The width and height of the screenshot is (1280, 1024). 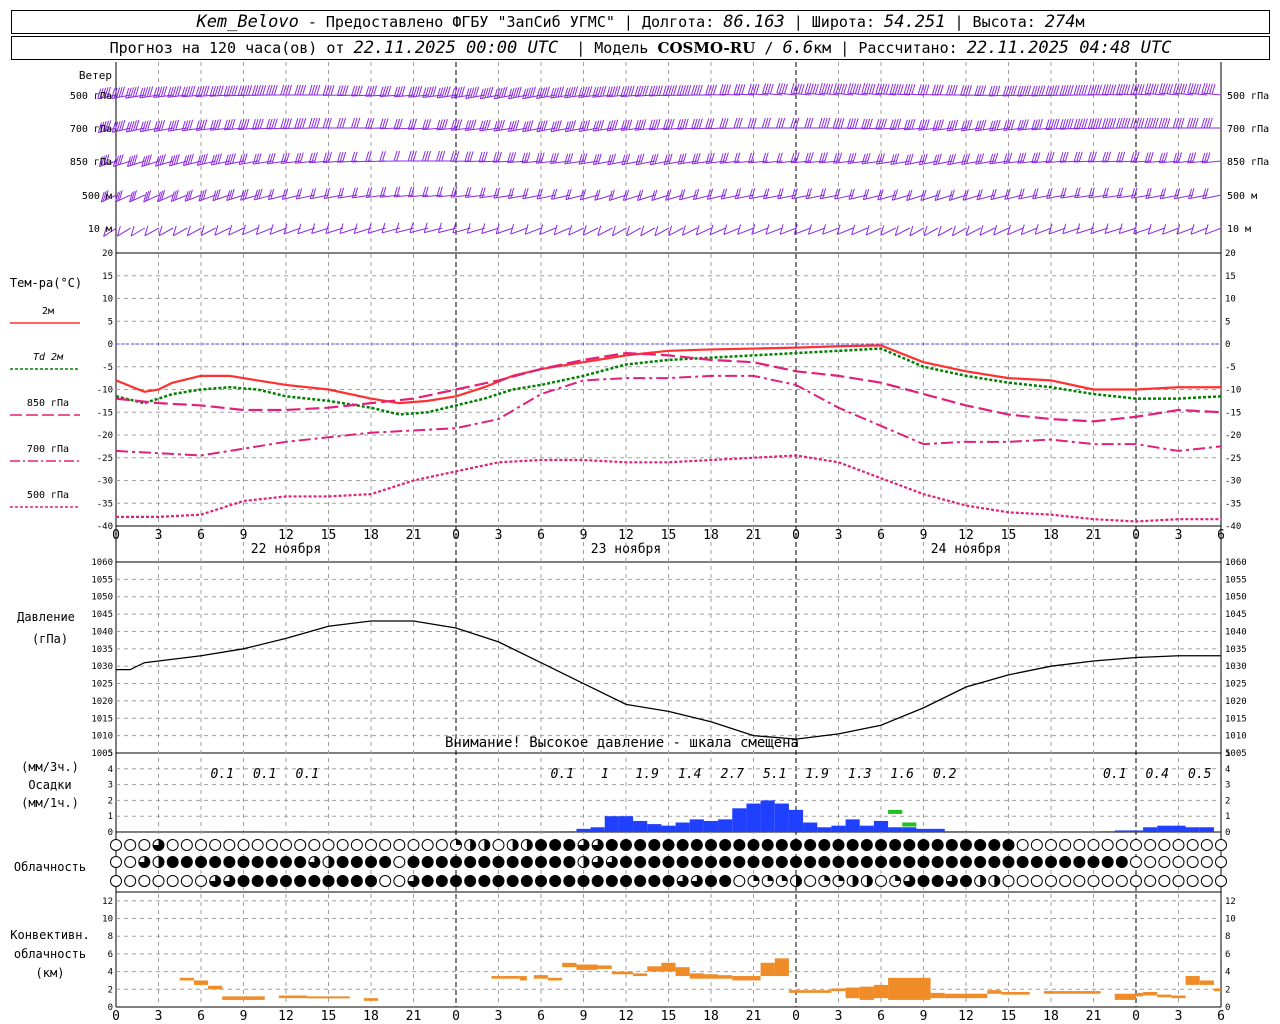 I want to click on pres-tick-right: 1050, so click(x=1236, y=598).